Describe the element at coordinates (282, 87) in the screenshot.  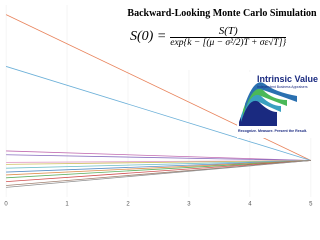
I see `logo-subtitle: Independent Business Appraisers` at that location.